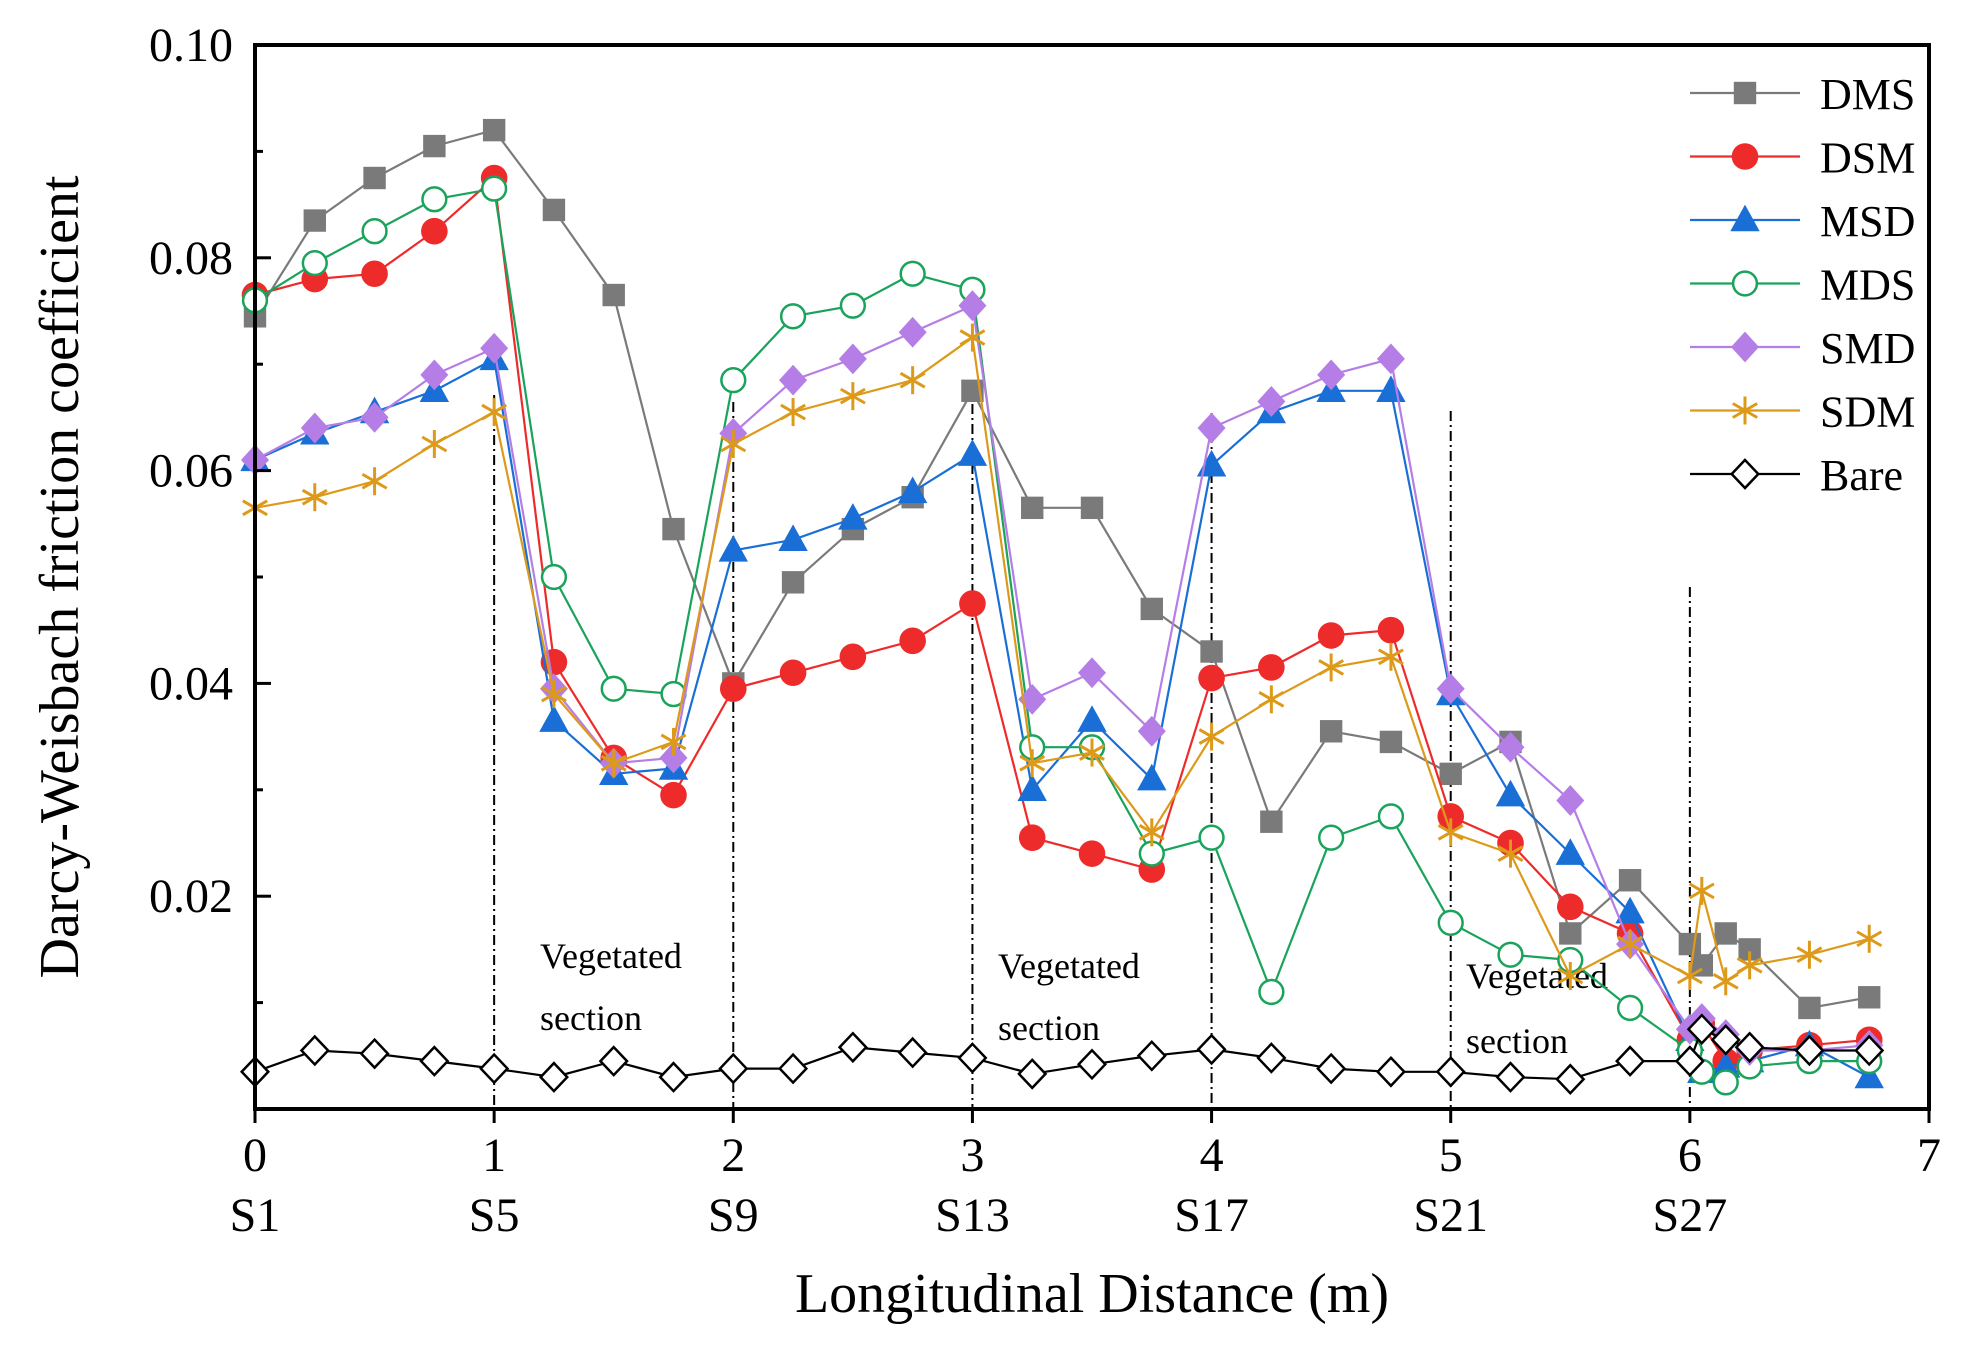  What do you see at coordinates (1802, 158) in the screenshot?
I see `legend-item-dsm: DSM` at bounding box center [1802, 158].